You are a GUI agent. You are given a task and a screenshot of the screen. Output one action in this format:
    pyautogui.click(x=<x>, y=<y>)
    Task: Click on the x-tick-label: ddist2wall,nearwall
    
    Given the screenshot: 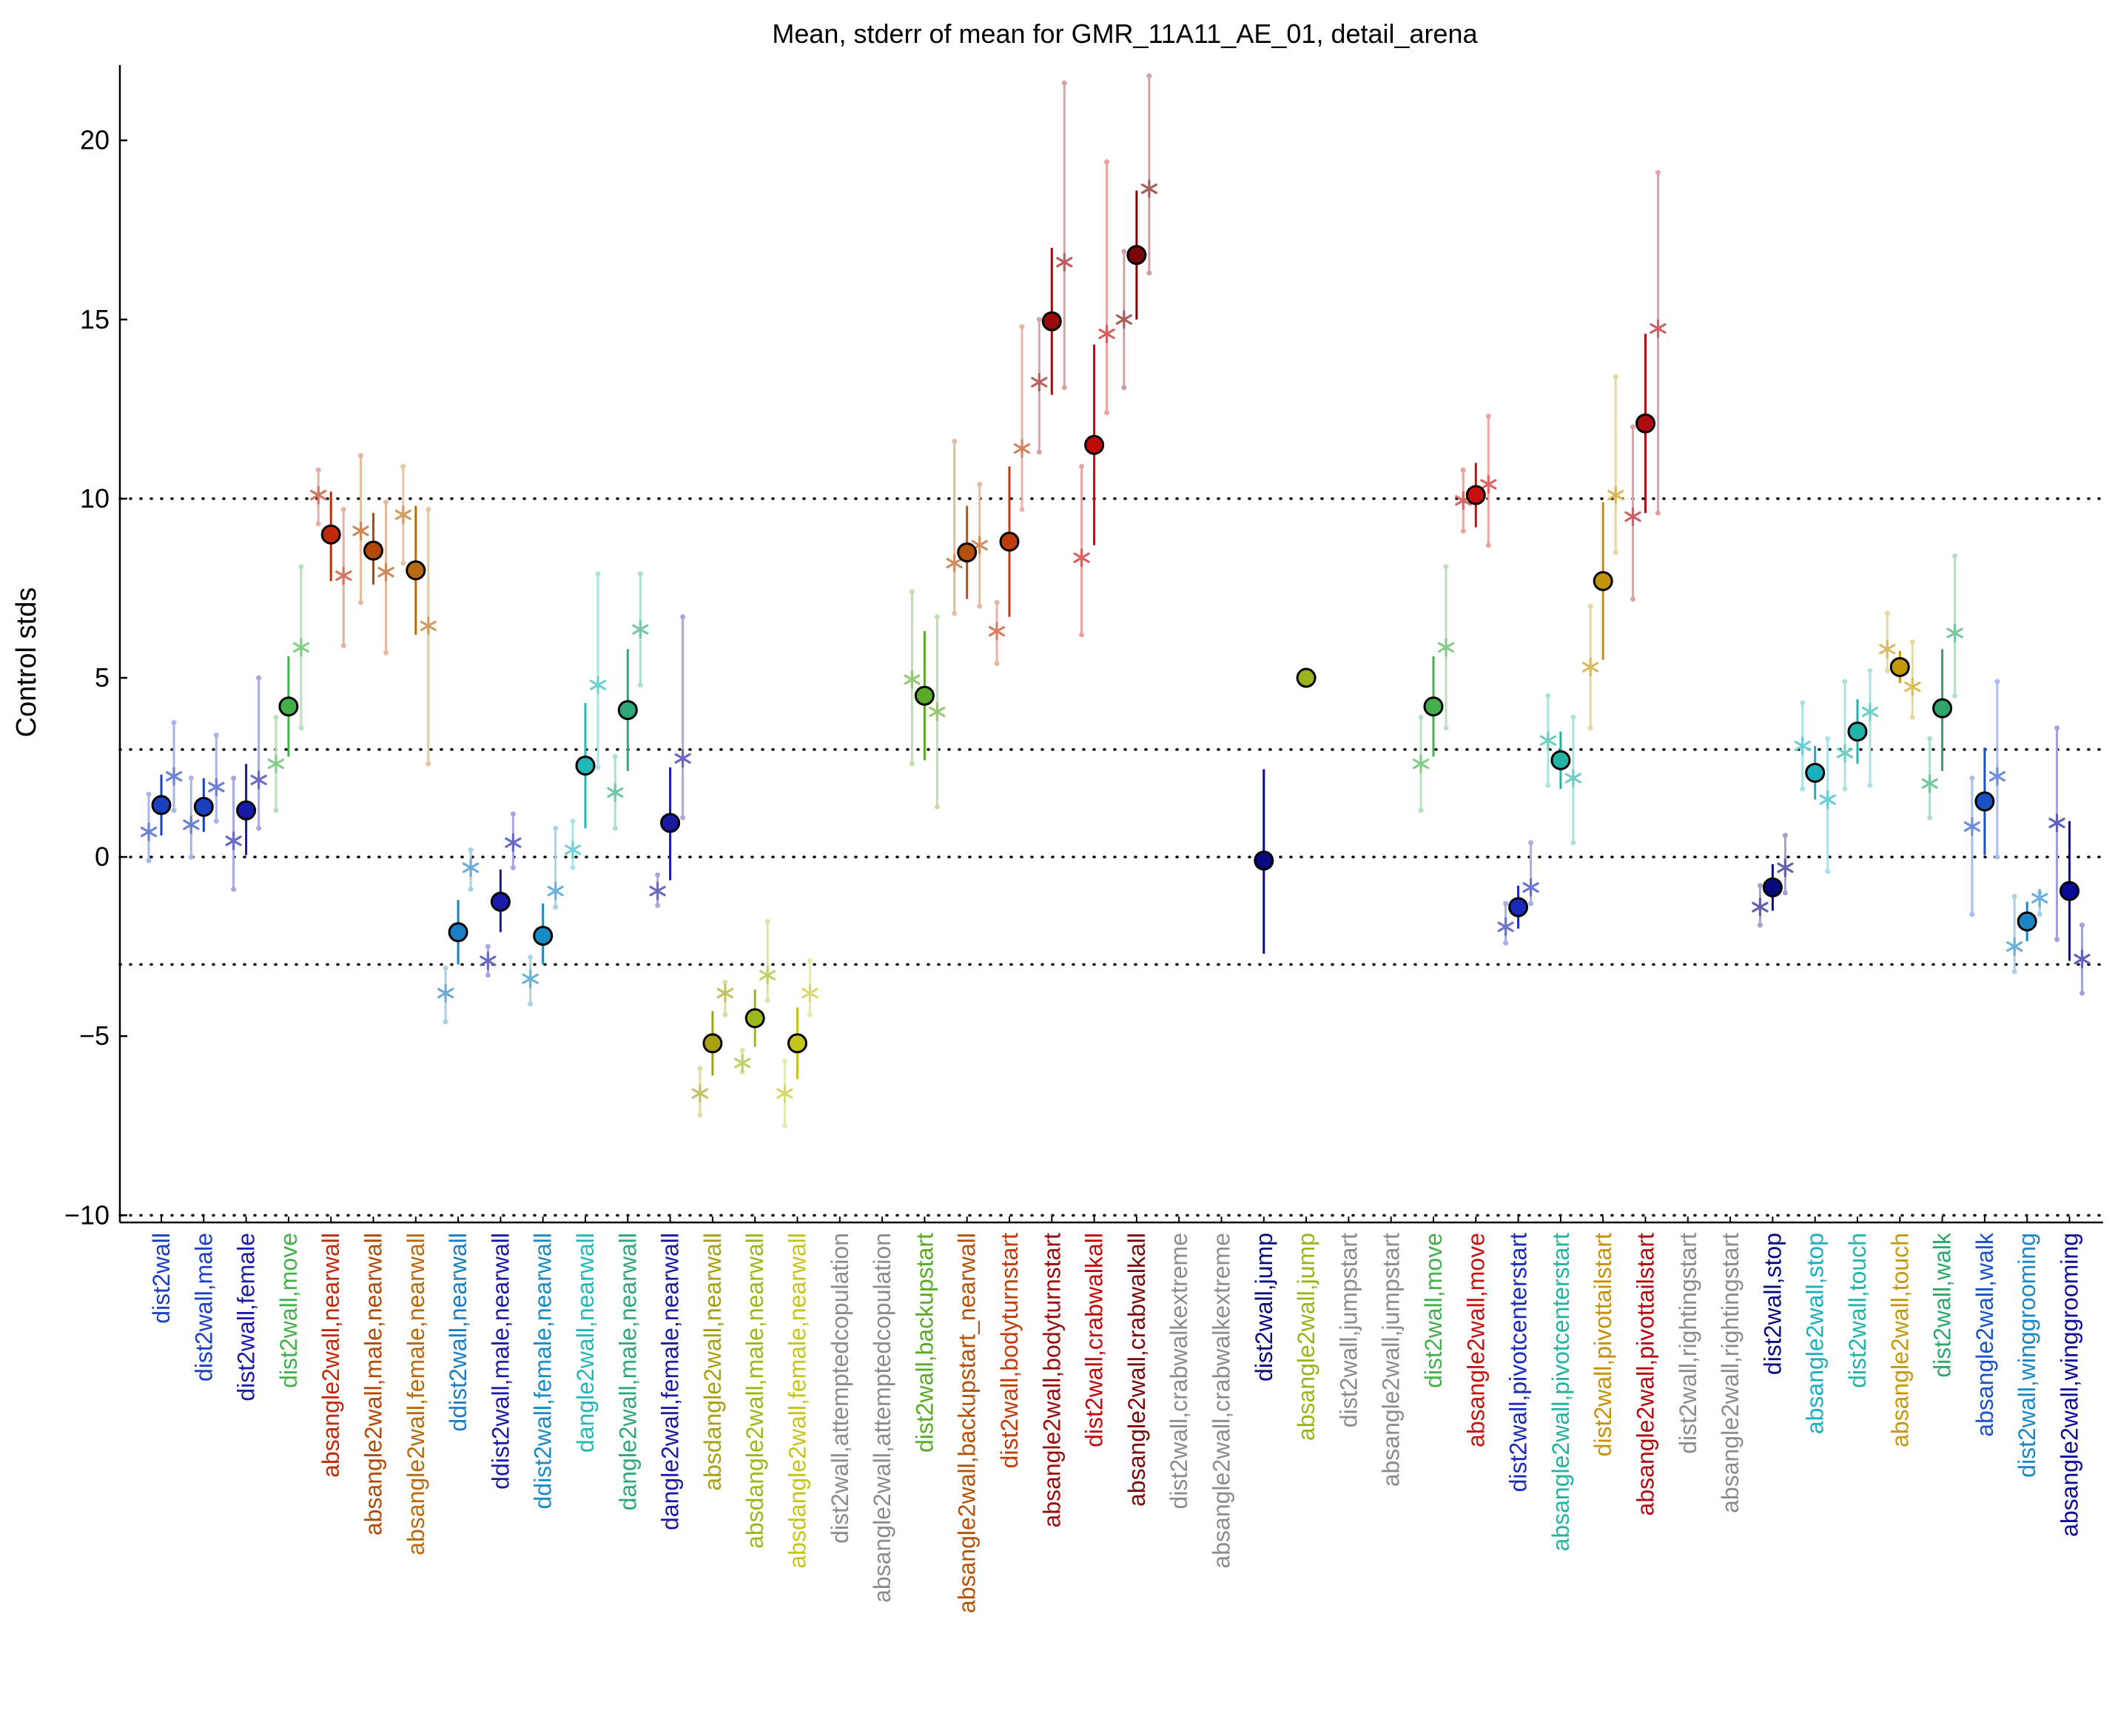 What is the action you would take?
    pyautogui.click(x=458, y=1333)
    